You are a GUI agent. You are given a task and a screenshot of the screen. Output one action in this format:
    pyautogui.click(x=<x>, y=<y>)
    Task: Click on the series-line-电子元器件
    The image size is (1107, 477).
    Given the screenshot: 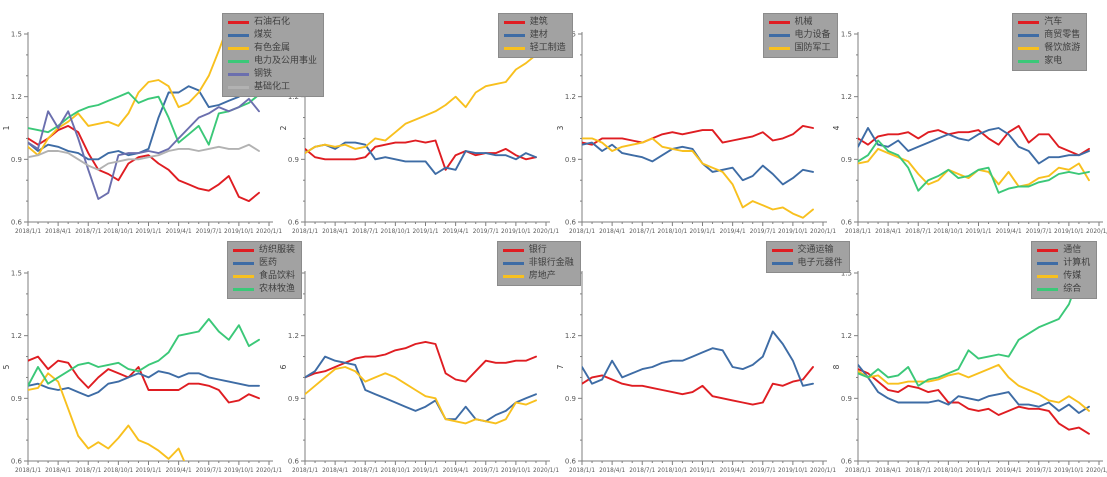 What is the action you would take?
    pyautogui.click(x=697, y=358)
    